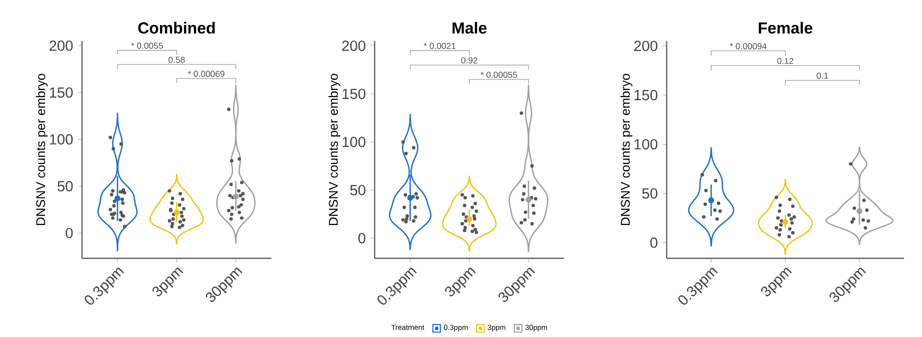  Describe the element at coordinates (206, 73) in the screenshot. I see `annotation: * 0.00069` at that location.